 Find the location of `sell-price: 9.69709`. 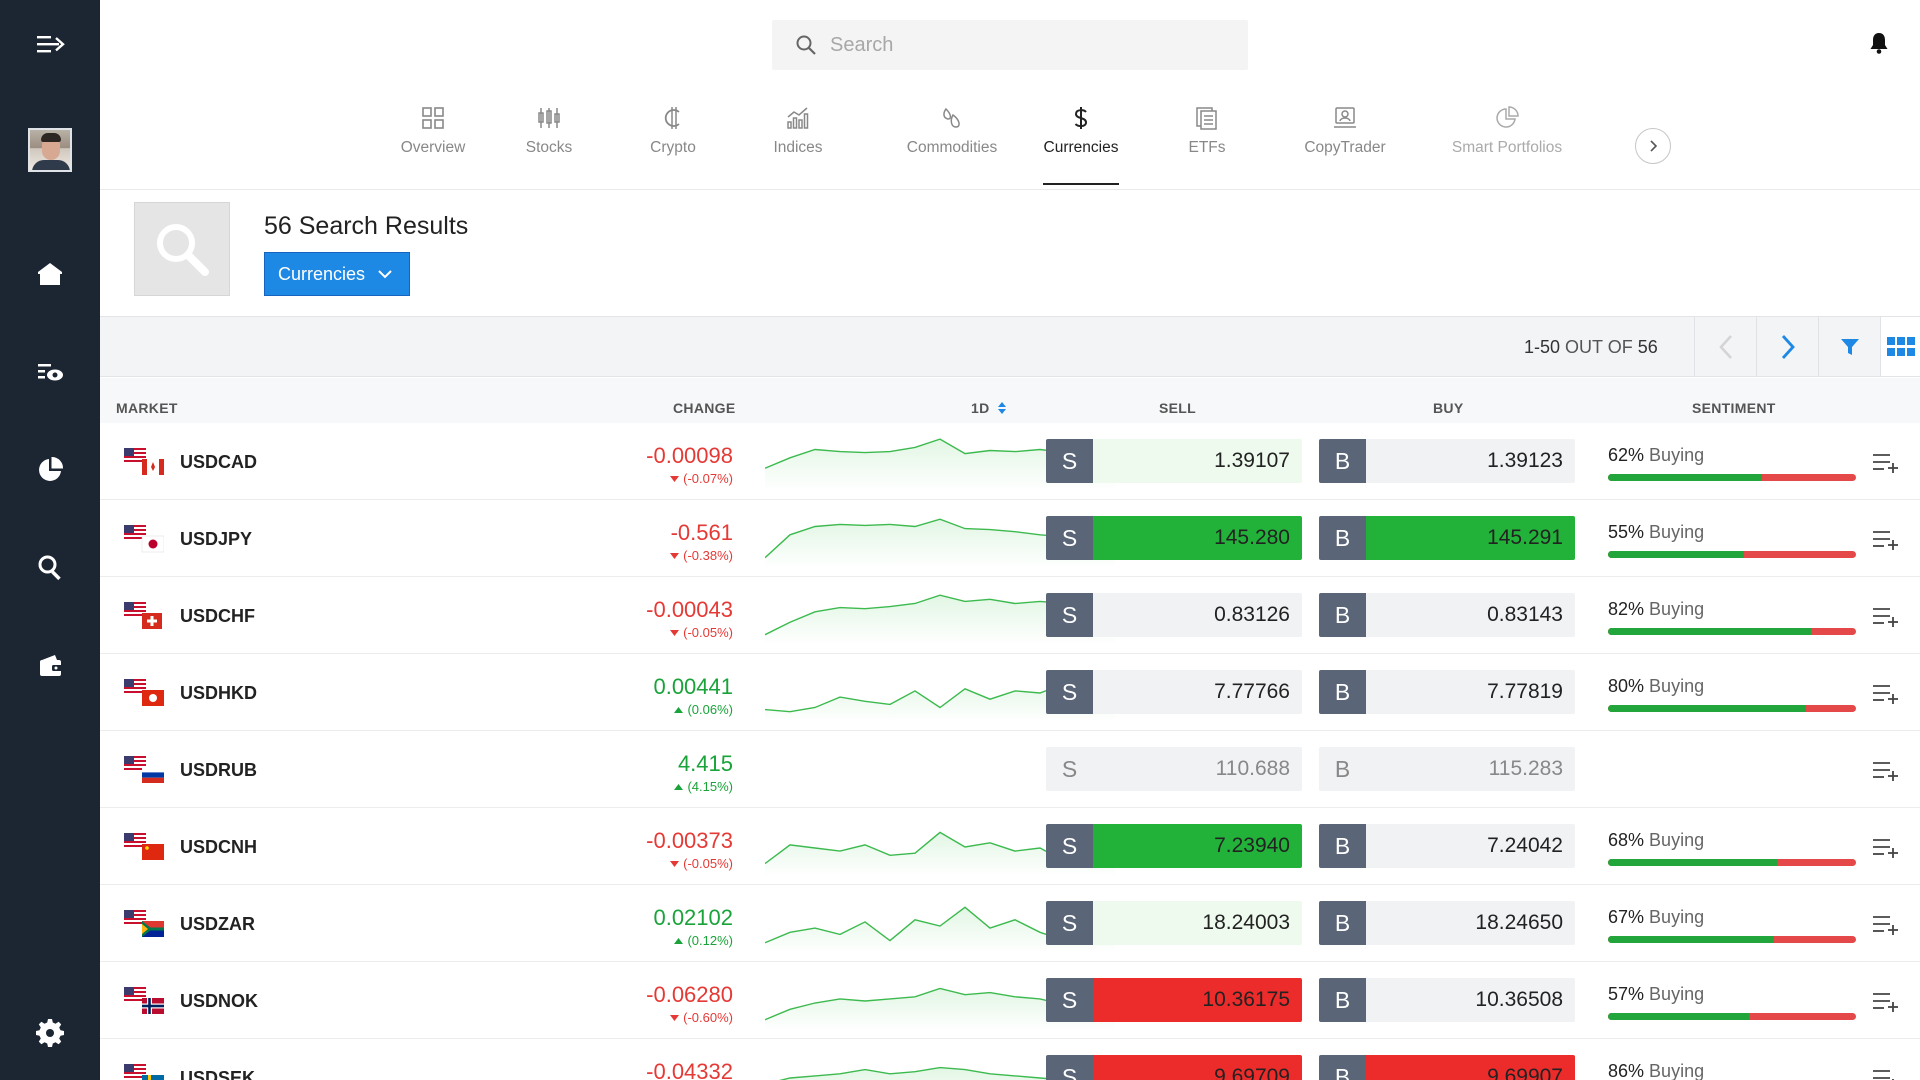

sell-price: 9.69709 is located at coordinates (1197, 1067).